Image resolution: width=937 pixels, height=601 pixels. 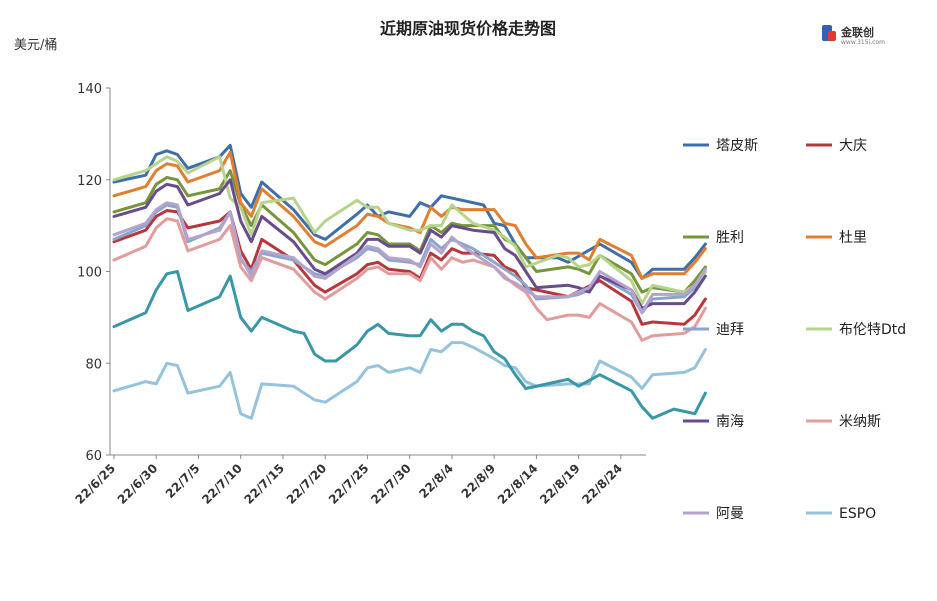 What do you see at coordinates (832, 36) in the screenshot?
I see `logo-mark-accent` at bounding box center [832, 36].